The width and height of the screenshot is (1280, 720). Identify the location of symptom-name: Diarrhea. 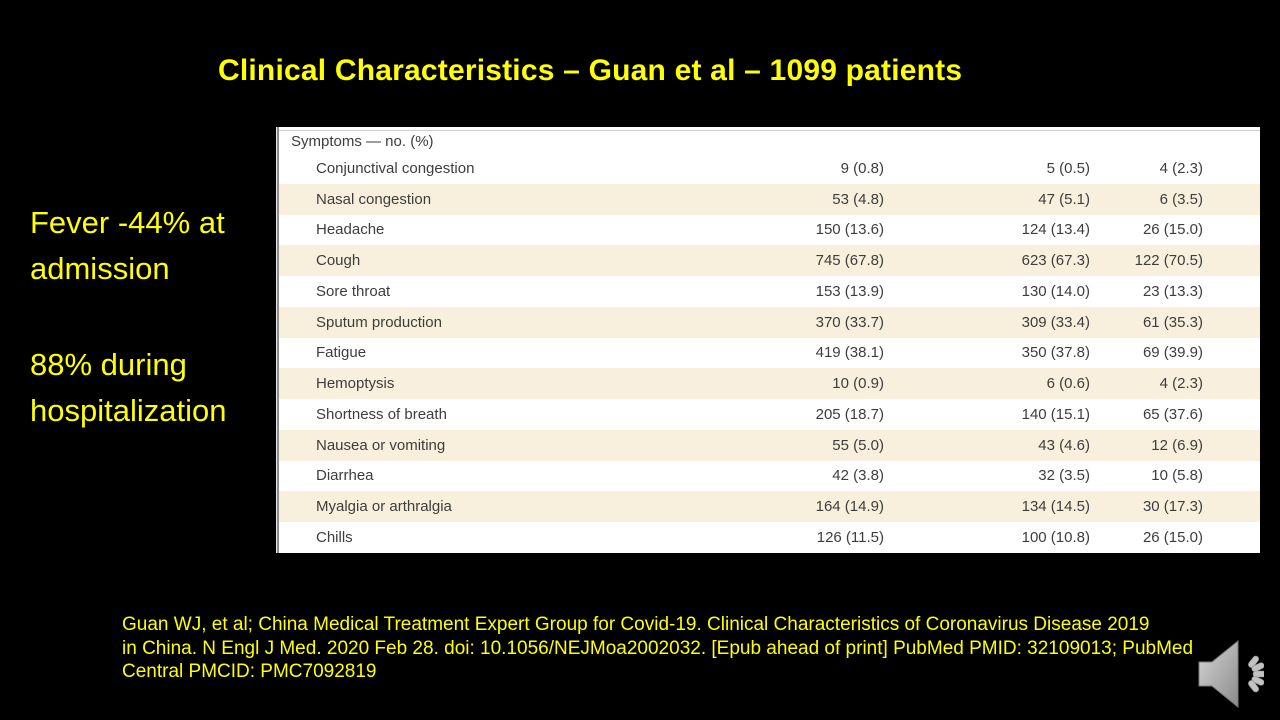
(345, 476).